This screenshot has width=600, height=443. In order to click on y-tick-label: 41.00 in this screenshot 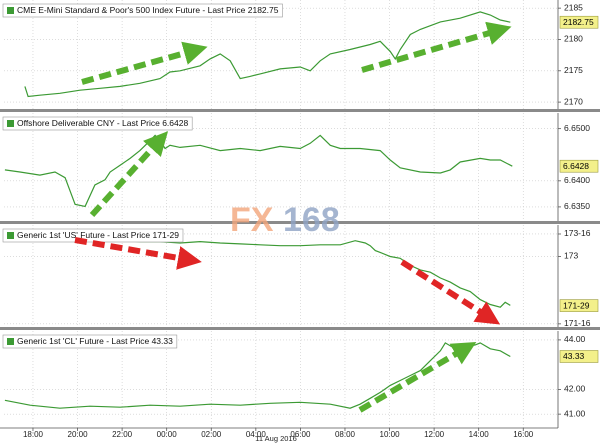, I will do `click(575, 413)`.